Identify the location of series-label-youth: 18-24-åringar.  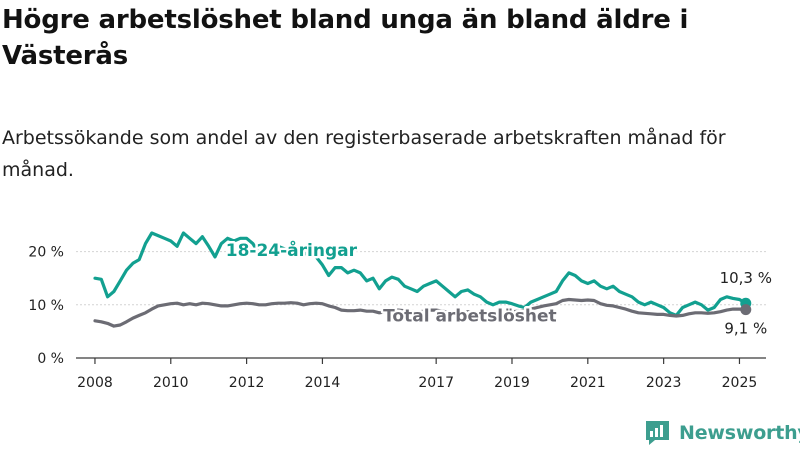
(292, 250).